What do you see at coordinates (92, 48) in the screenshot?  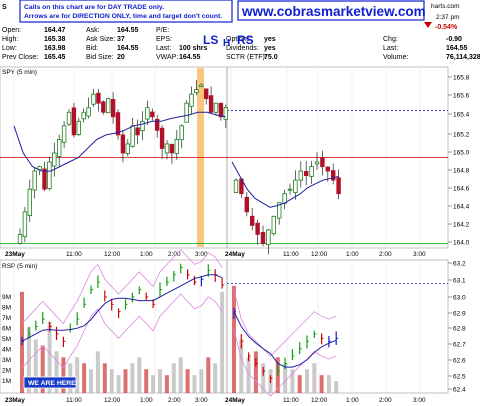 I see `header-field-l2: Bid:` at bounding box center [92, 48].